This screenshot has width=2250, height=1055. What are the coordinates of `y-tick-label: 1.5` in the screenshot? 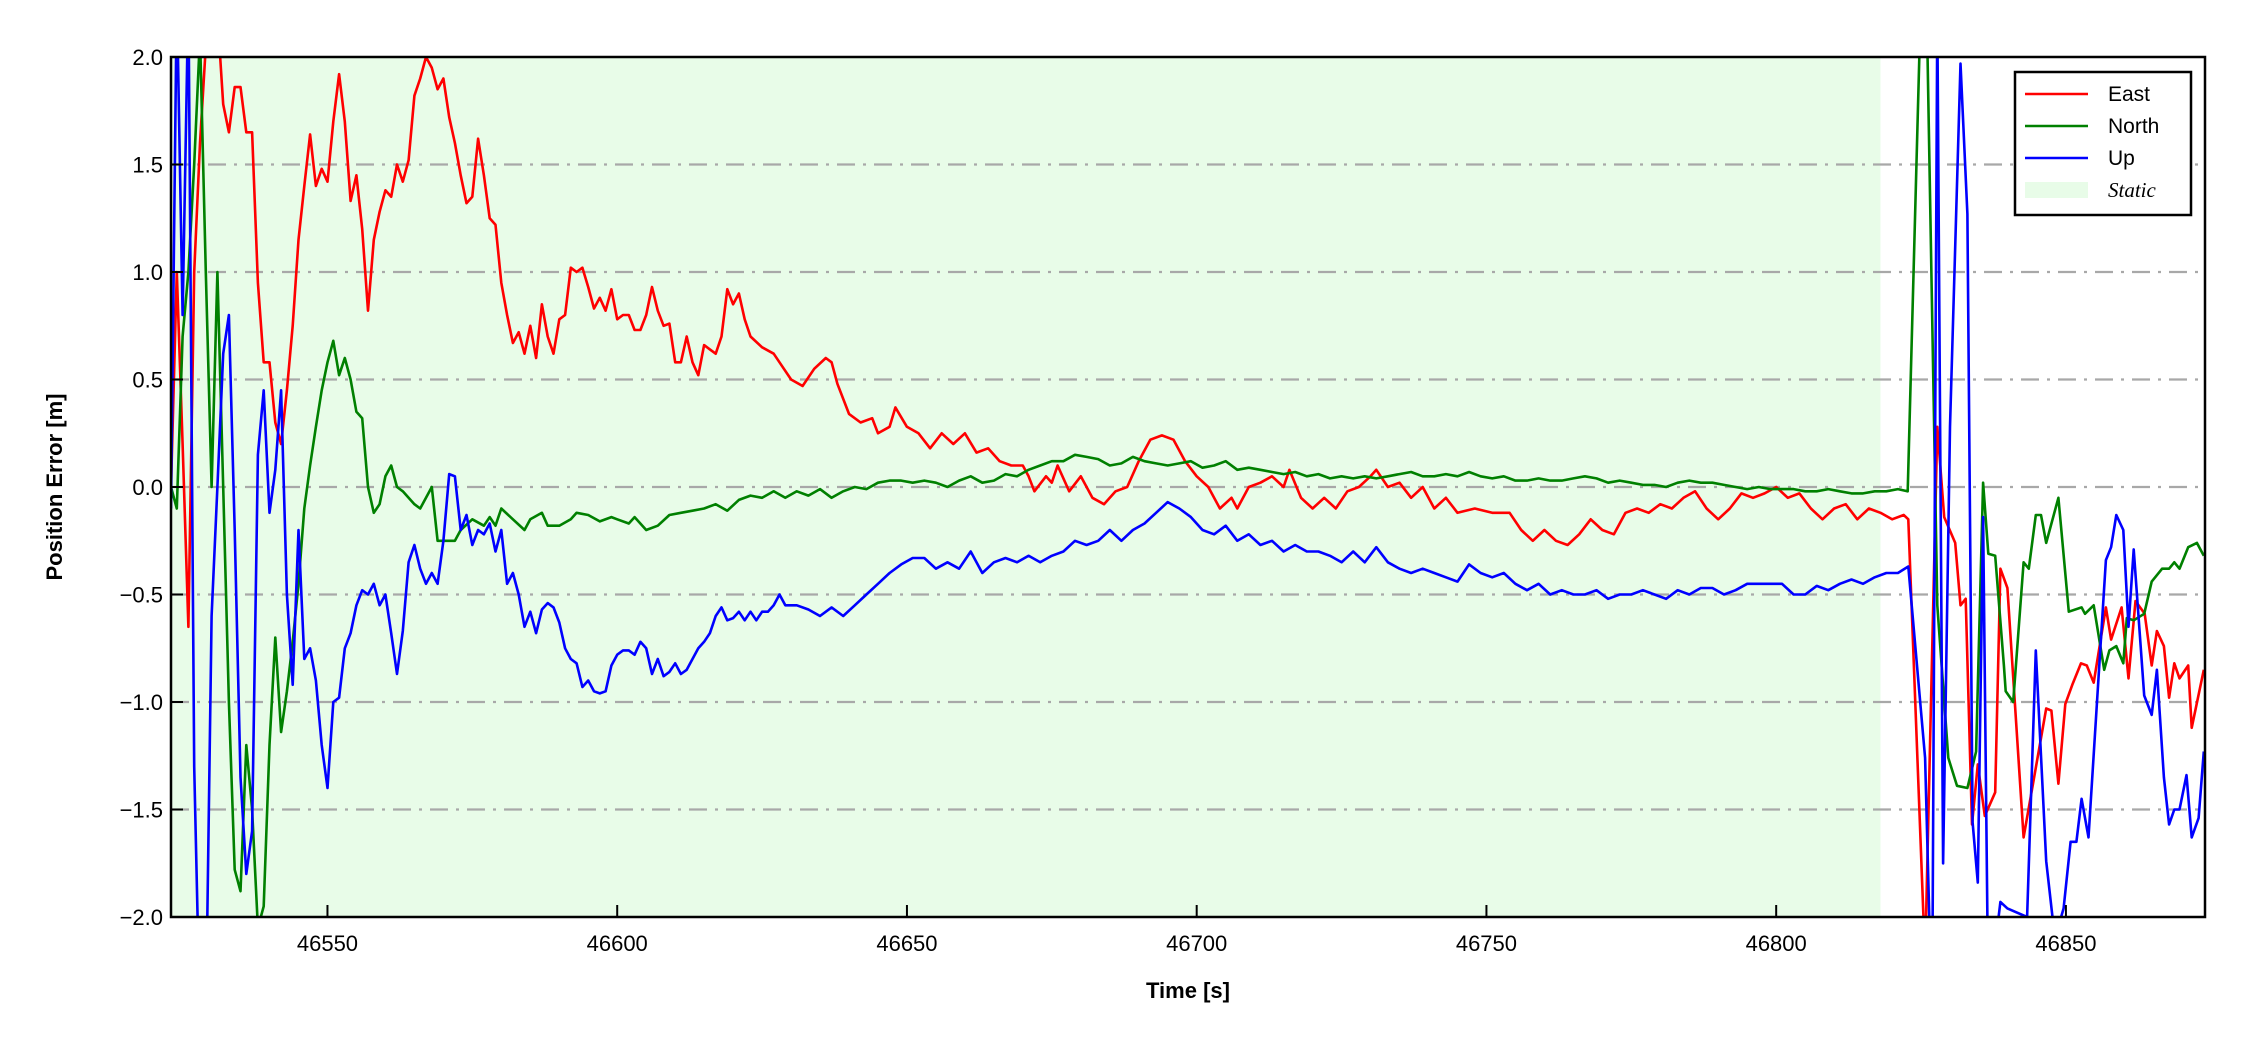 It's located at (147, 165).